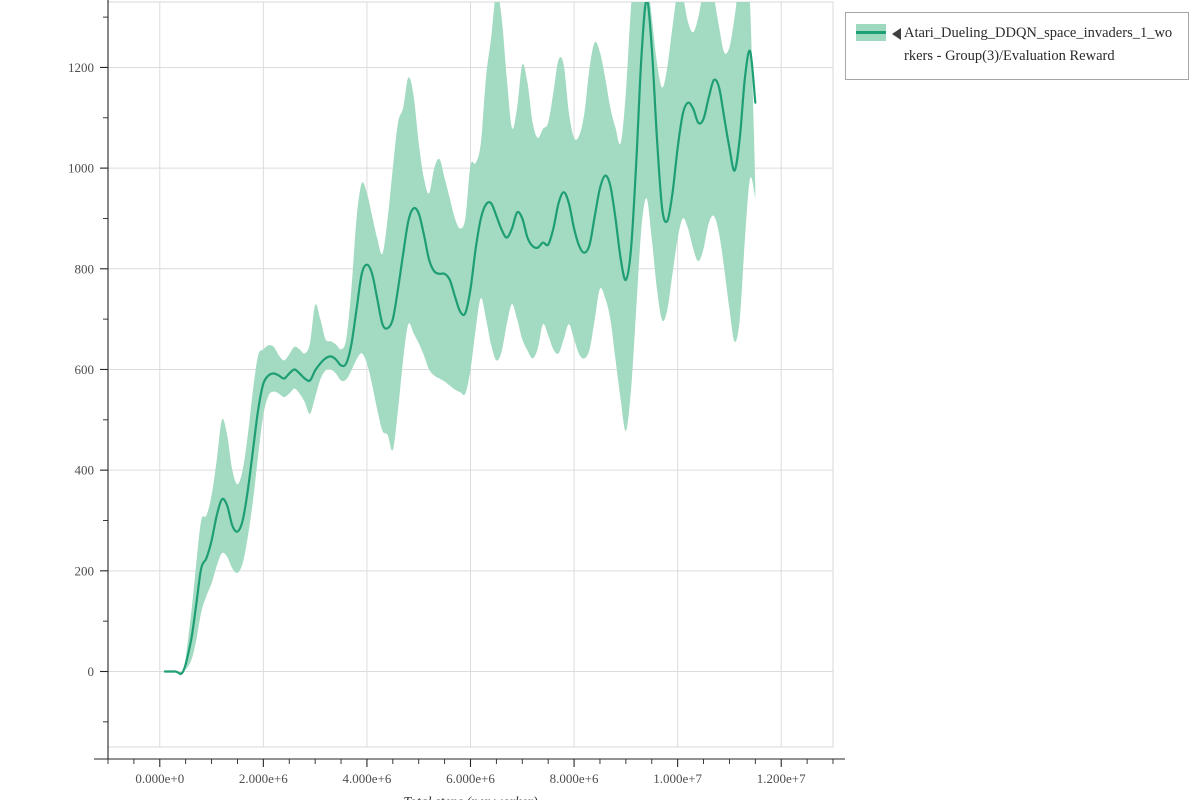 The height and width of the screenshot is (800, 1200). Describe the element at coordinates (470, 797) in the screenshot. I see `x-axis-title: Total steps (per worker)` at that location.